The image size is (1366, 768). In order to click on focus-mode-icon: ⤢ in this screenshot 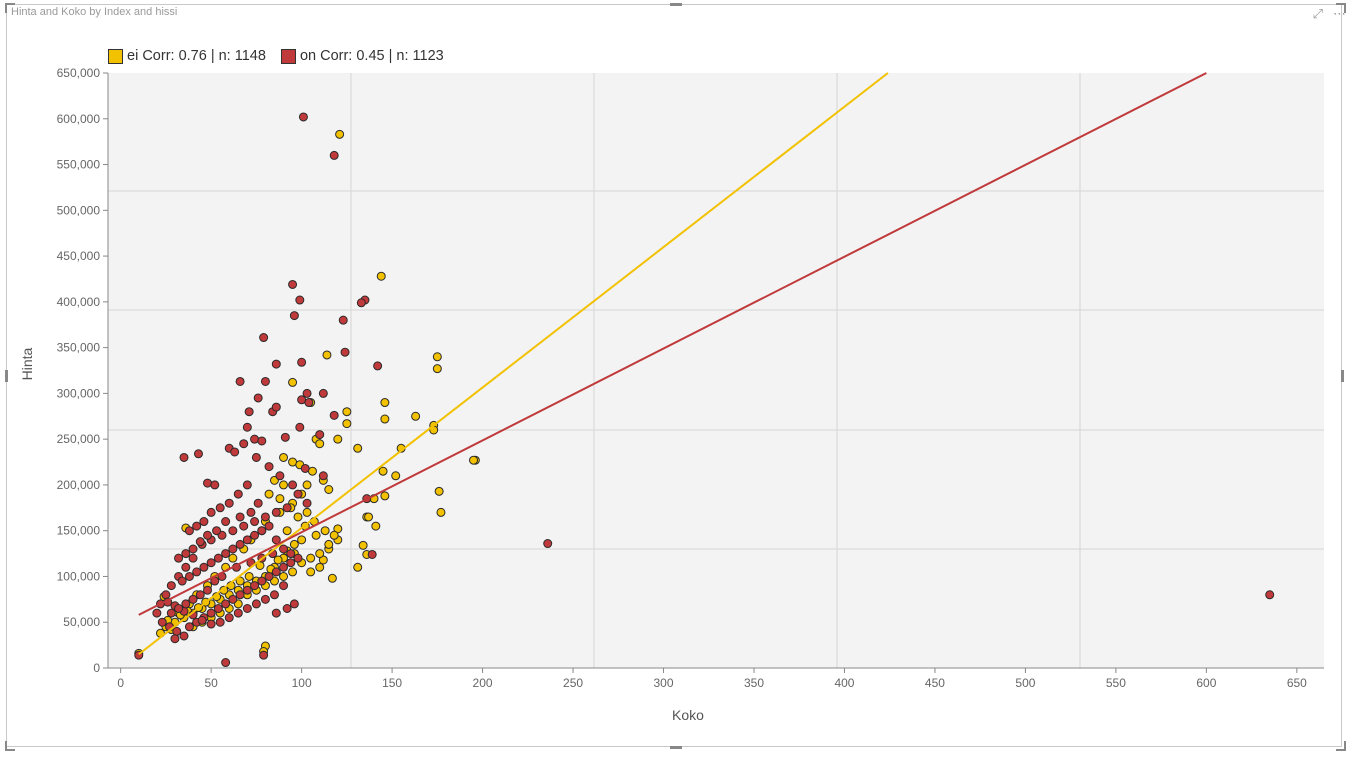, I will do `click(1317, 13)`.